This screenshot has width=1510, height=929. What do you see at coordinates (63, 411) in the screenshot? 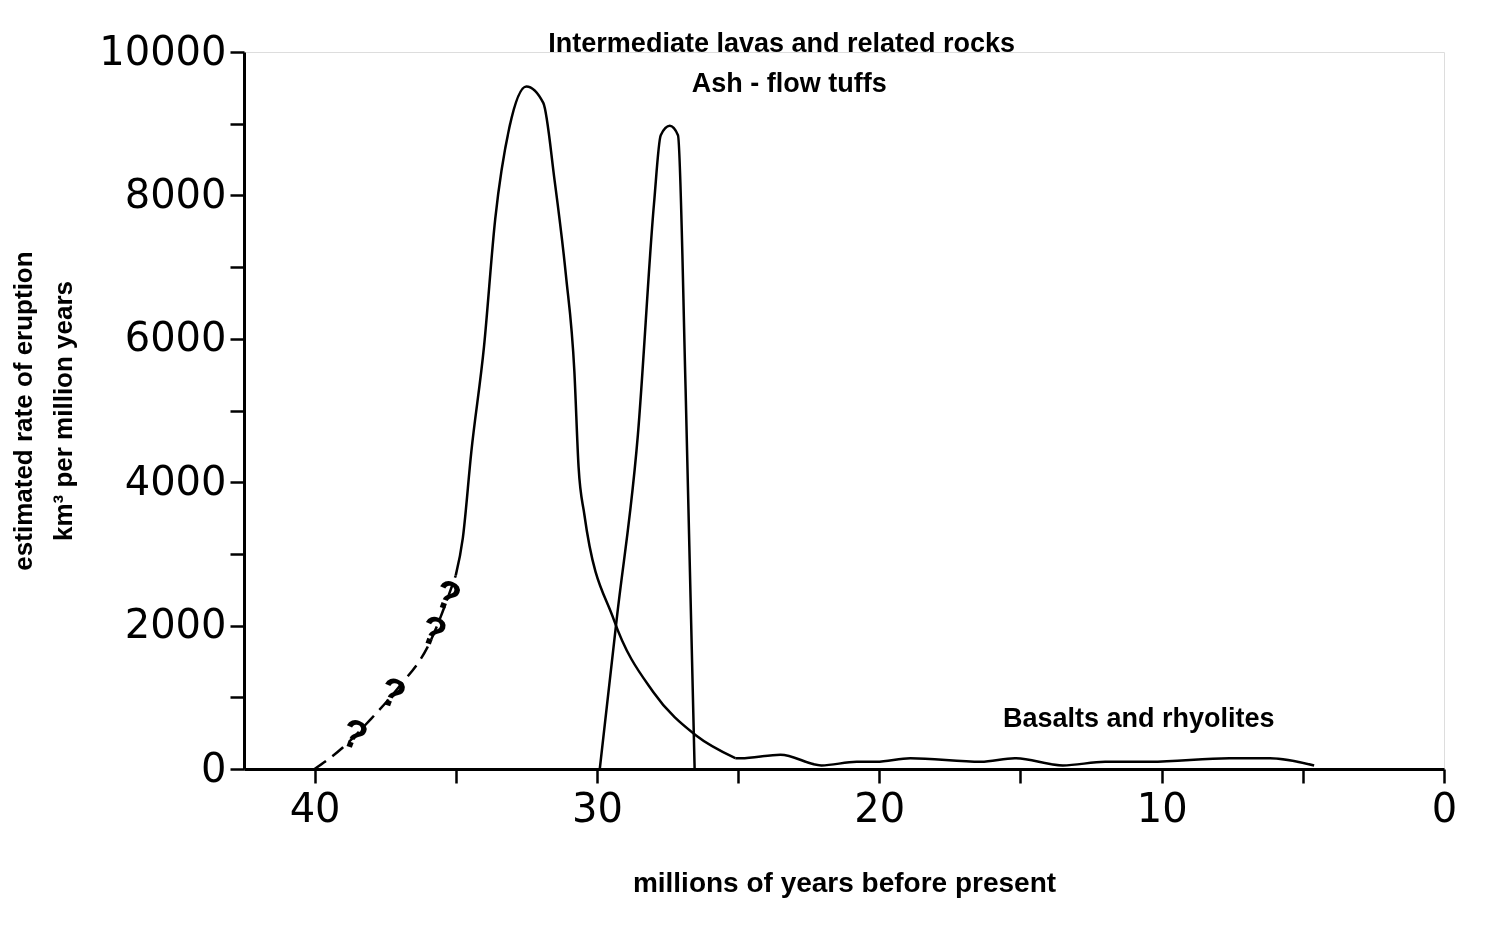
I see `text: km³ per million years` at bounding box center [63, 411].